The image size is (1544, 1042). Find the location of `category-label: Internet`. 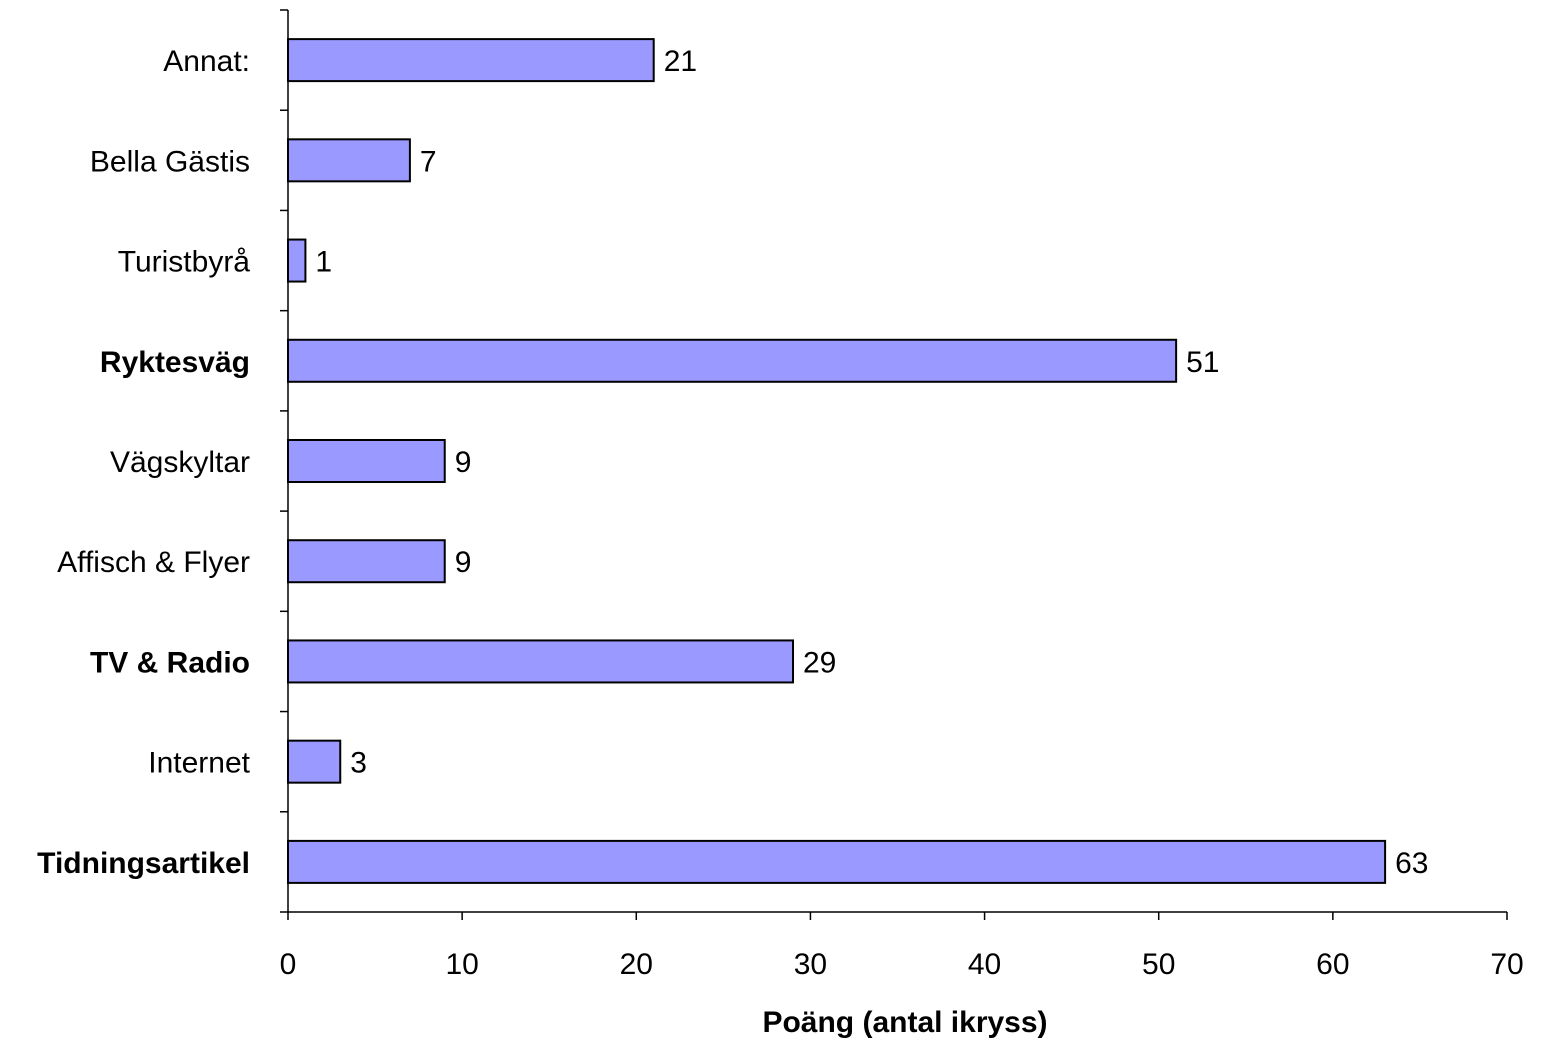

category-label: Internet is located at coordinates (199, 763).